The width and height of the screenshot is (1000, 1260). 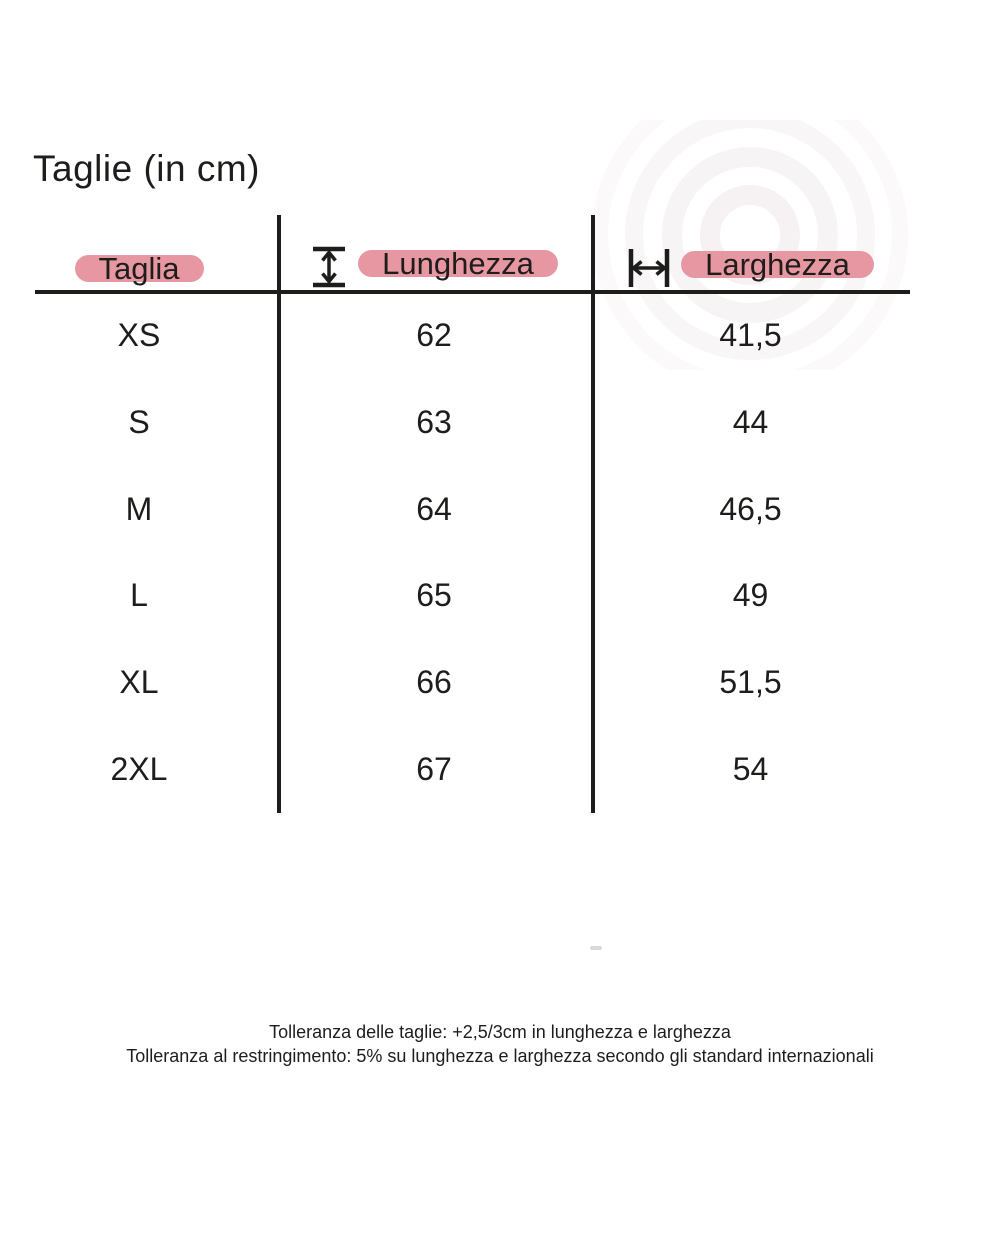 I want to click on size-label: XL, so click(x=139, y=682).